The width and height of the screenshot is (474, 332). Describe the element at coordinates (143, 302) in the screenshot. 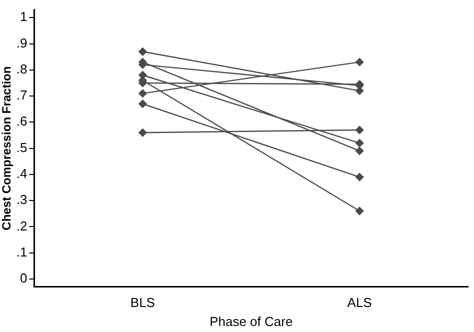

I see `x-tick-label: BLS` at that location.